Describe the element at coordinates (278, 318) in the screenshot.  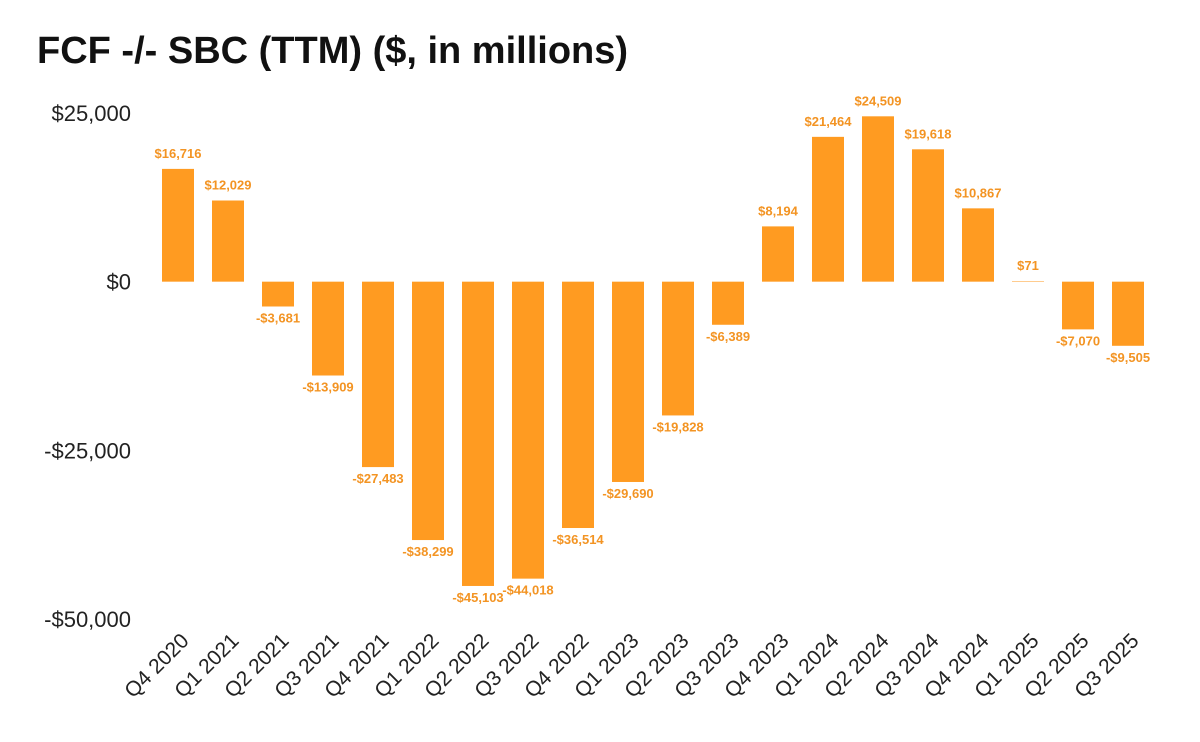
I see `data-label: -$3,681` at that location.